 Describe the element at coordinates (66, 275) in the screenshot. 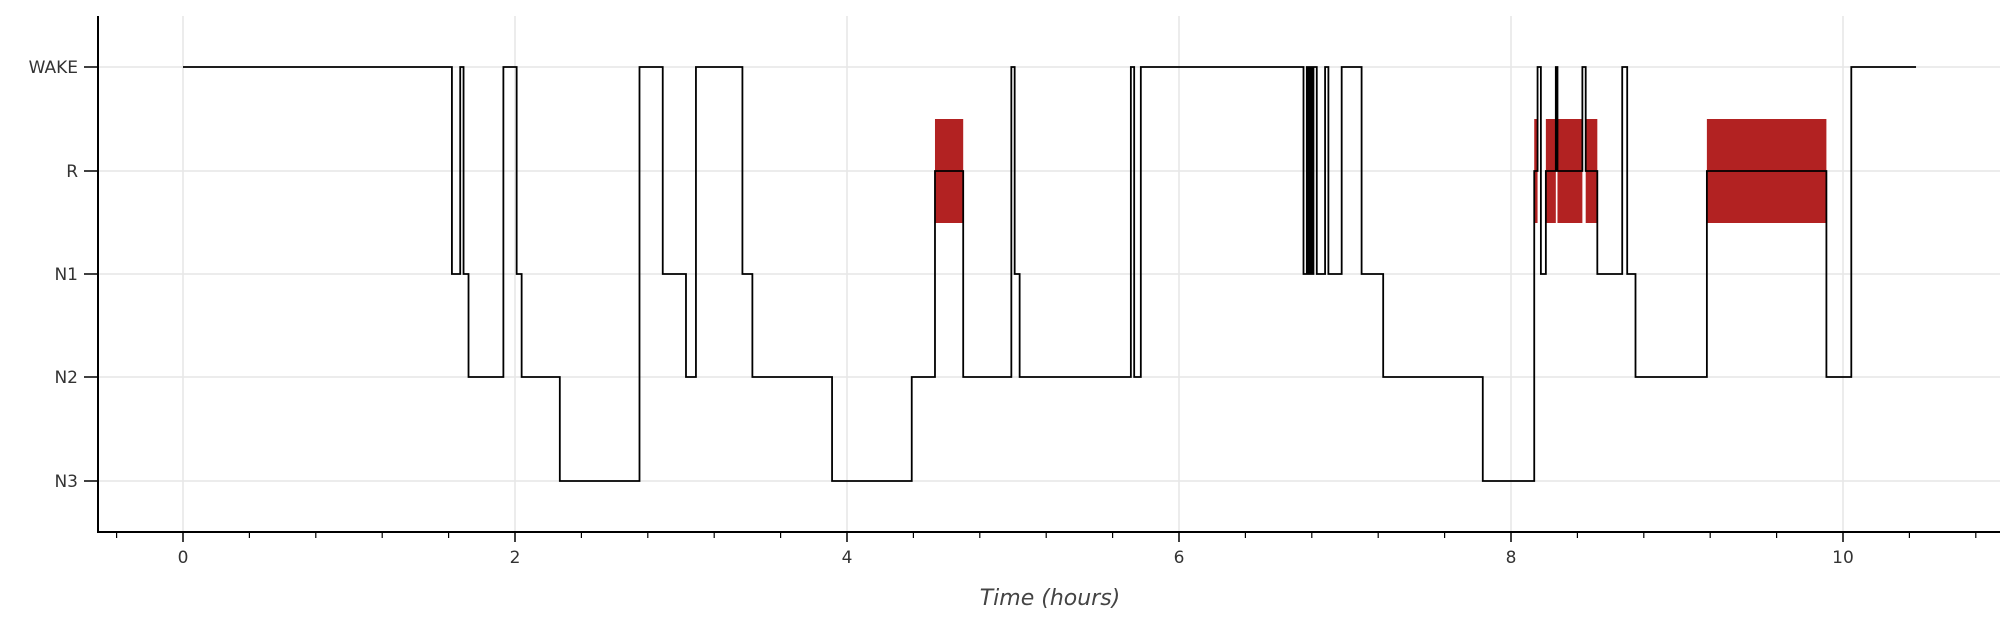

I see `y-tick-label: N1` at that location.